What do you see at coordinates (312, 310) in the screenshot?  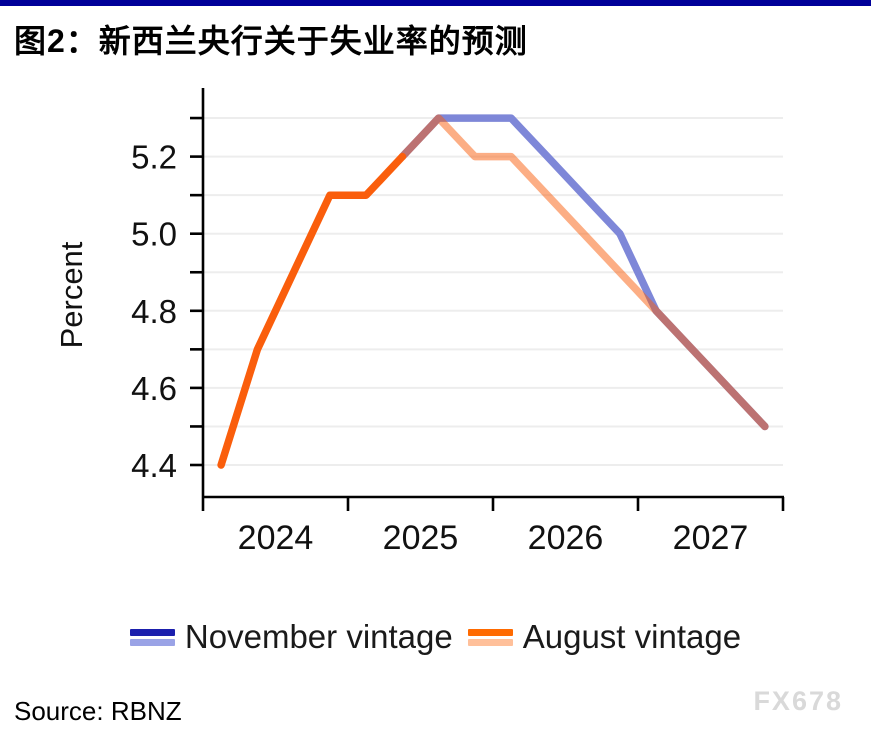 I see `series-august-vintage-history-` at bounding box center [312, 310].